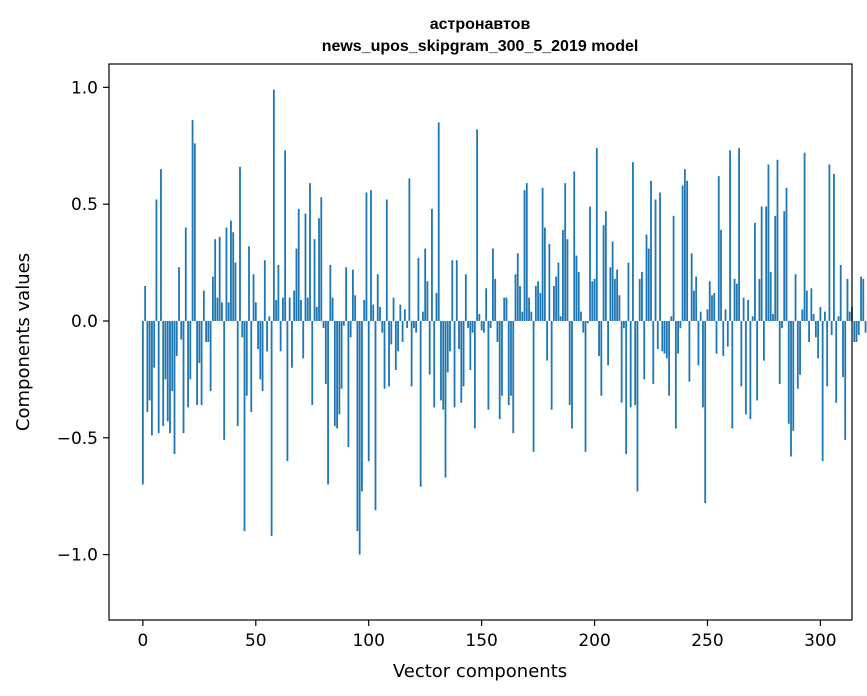 This screenshot has width=867, height=696. What do you see at coordinates (142, 641) in the screenshot?
I see `x-tick-label: 0` at bounding box center [142, 641].